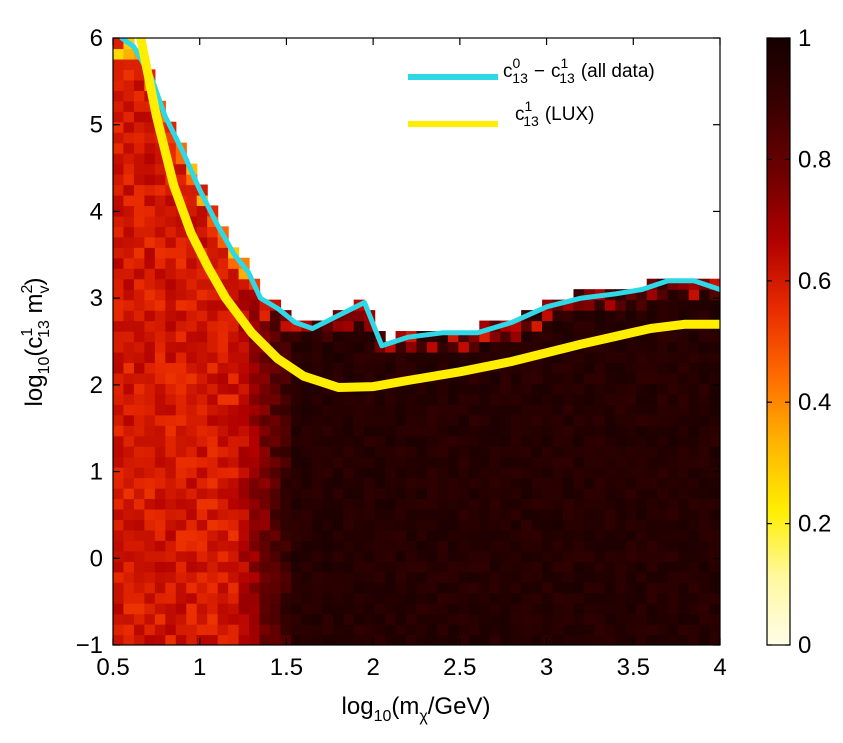 This screenshot has height=743, width=843. I want to click on colorbar-bar, so click(778, 341).